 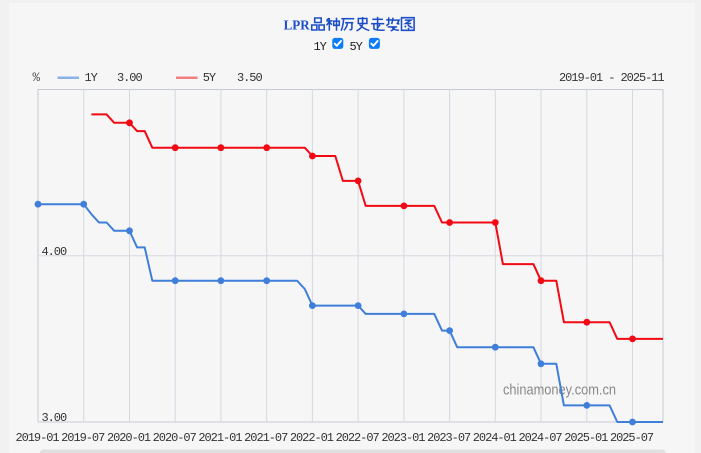 I want to click on svg-text: 2022-07, so click(x=358, y=438).